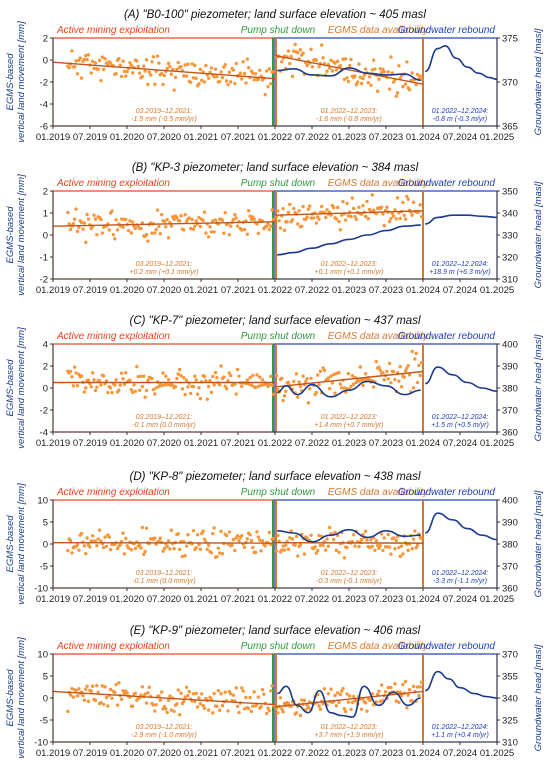 This screenshot has height=783, width=550. Describe the element at coordinates (460, 264) in the screenshot. I see `stat-period: 01.2022–12.2024:` at that location.